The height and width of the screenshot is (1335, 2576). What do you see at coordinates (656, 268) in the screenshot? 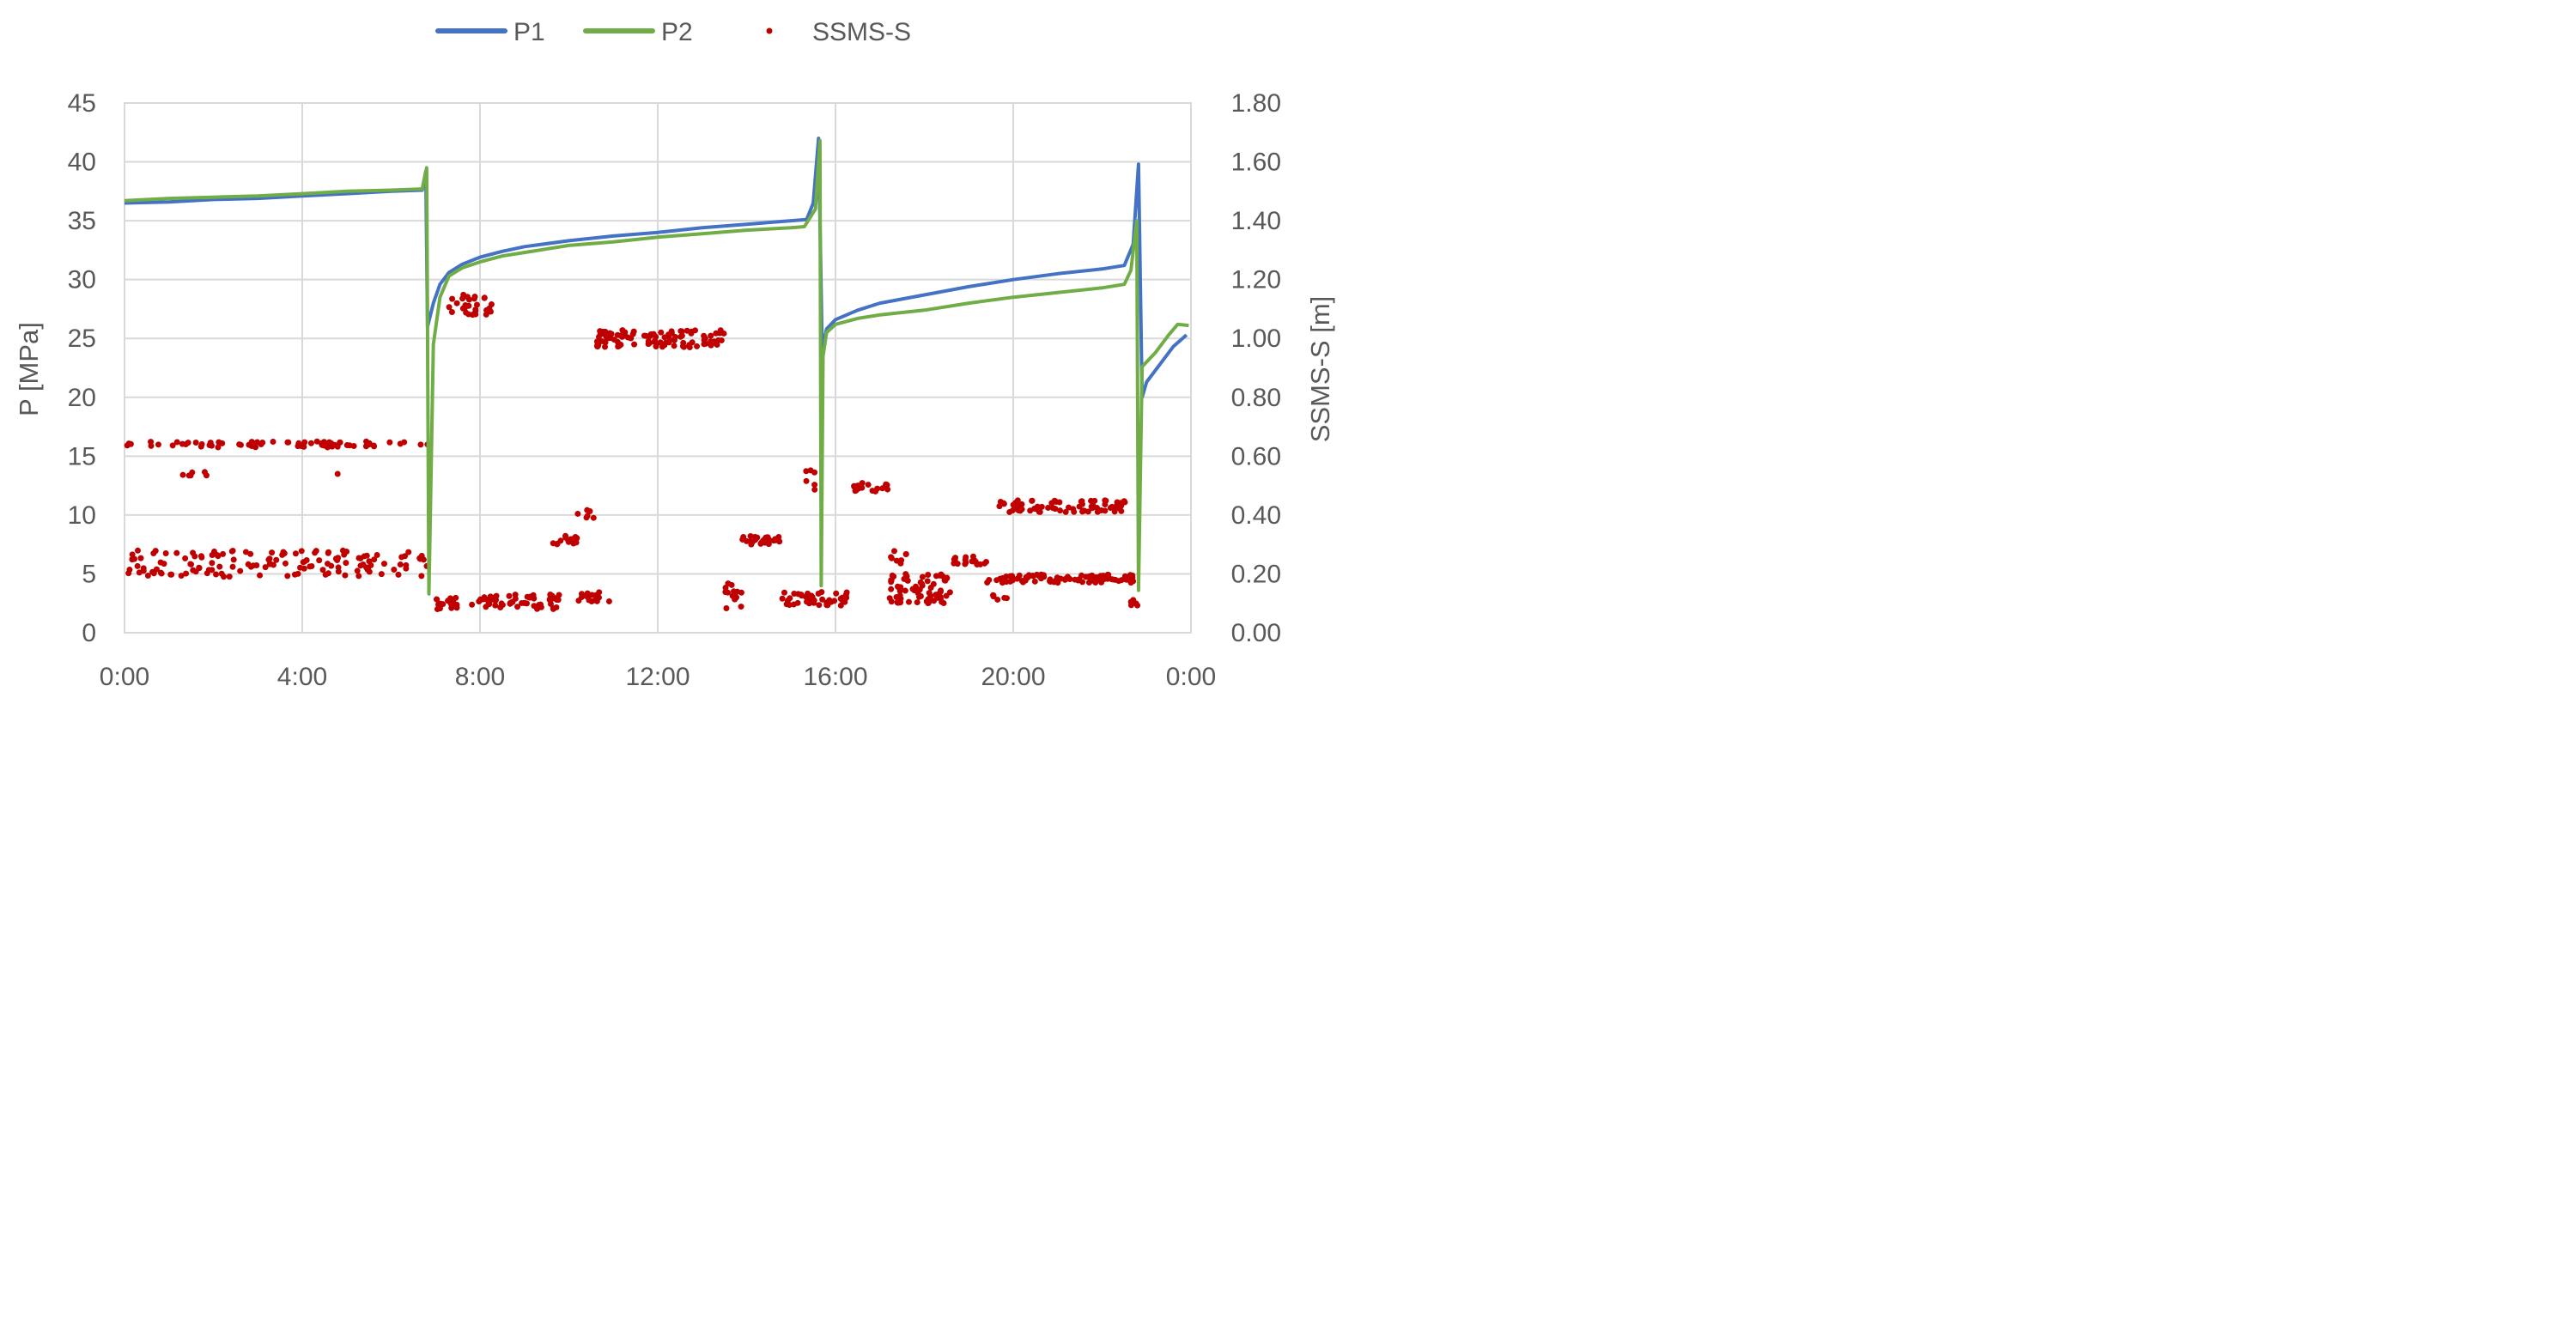
I see `series-line-p1` at bounding box center [656, 268].